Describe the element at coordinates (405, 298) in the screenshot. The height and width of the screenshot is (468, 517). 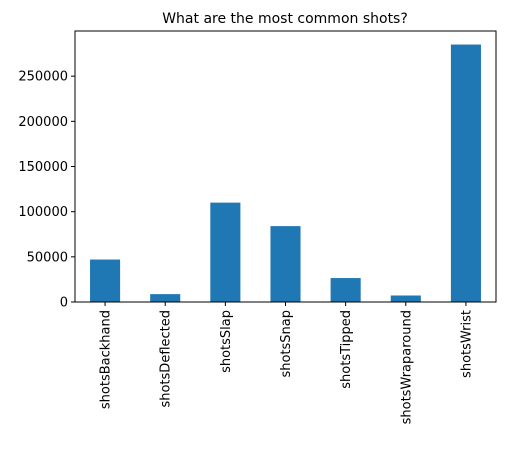
I see `bar-shotsWraparound` at that location.